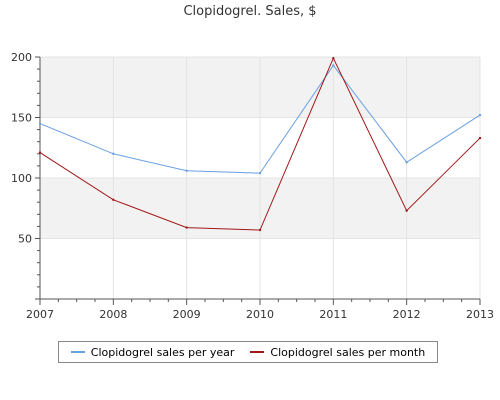  What do you see at coordinates (480, 314) in the screenshot?
I see `x-tick-label: 2013` at bounding box center [480, 314].